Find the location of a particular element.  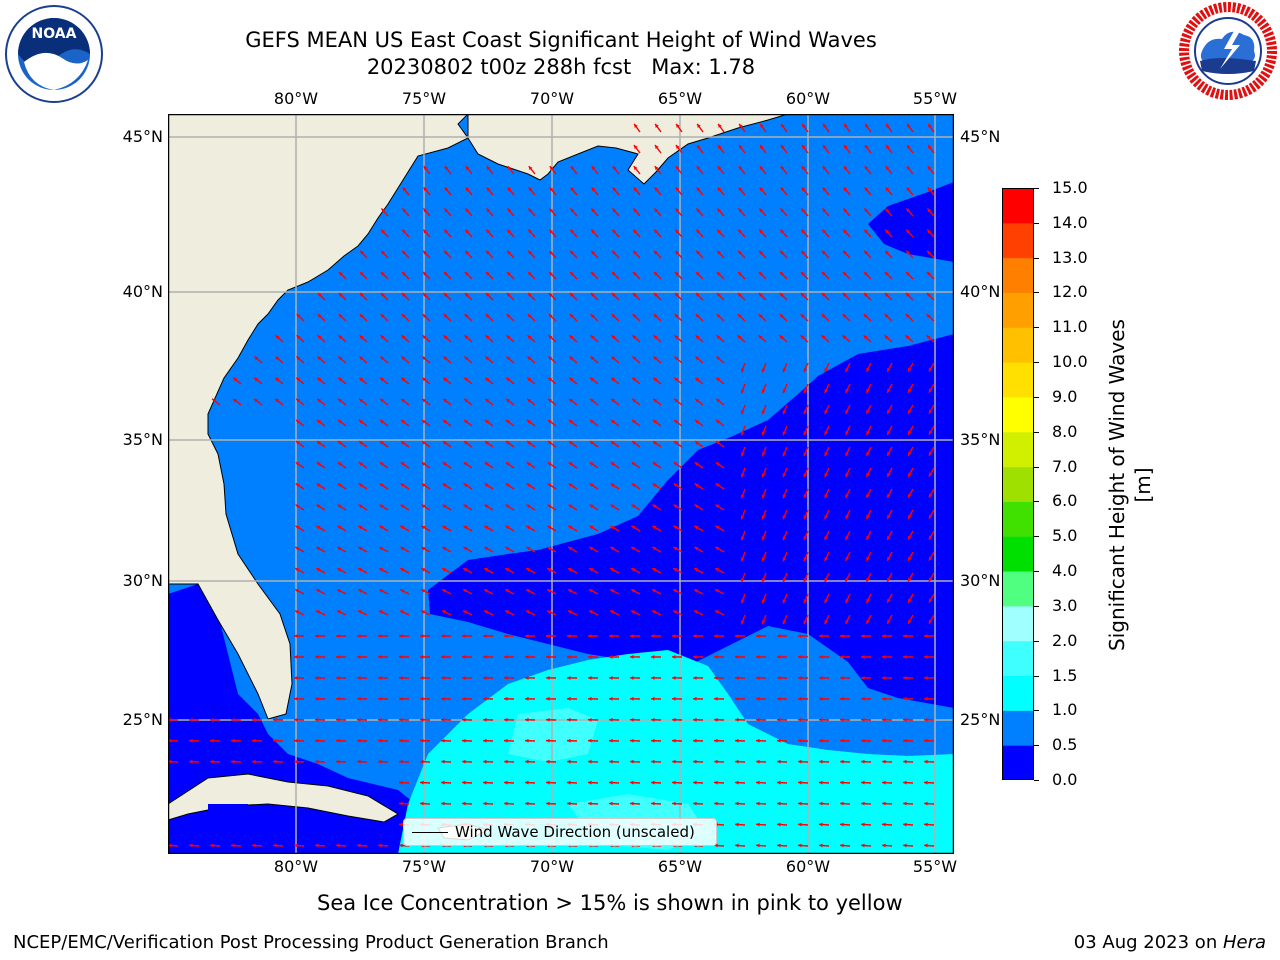

colorbar-title: Significant Height of Wind Waves [m] is located at coordinates (1130, 485).